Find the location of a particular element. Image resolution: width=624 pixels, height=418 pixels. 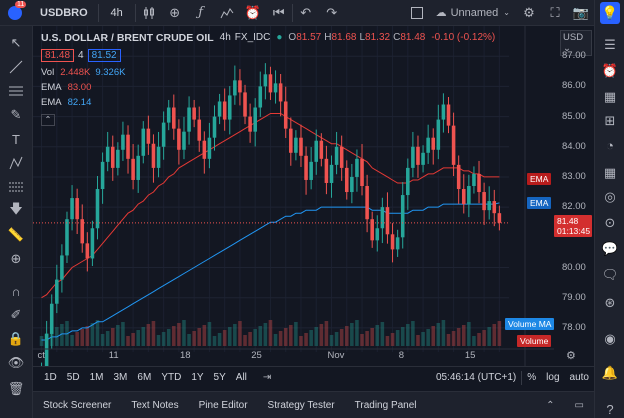

messages-icon: 🗨 is located at coordinates (610, 274).